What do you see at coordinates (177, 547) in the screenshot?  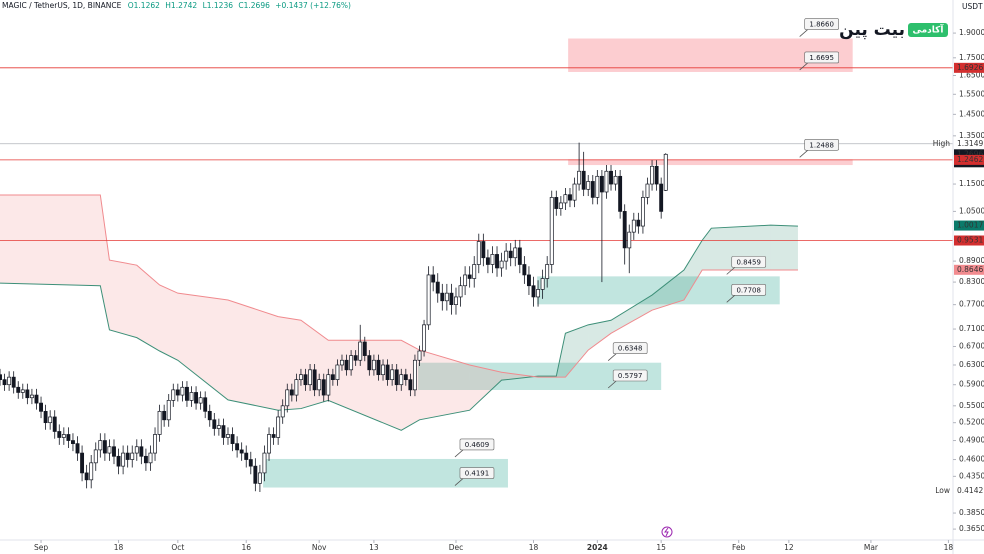 I see `x-tick-label: Oct` at bounding box center [177, 547].